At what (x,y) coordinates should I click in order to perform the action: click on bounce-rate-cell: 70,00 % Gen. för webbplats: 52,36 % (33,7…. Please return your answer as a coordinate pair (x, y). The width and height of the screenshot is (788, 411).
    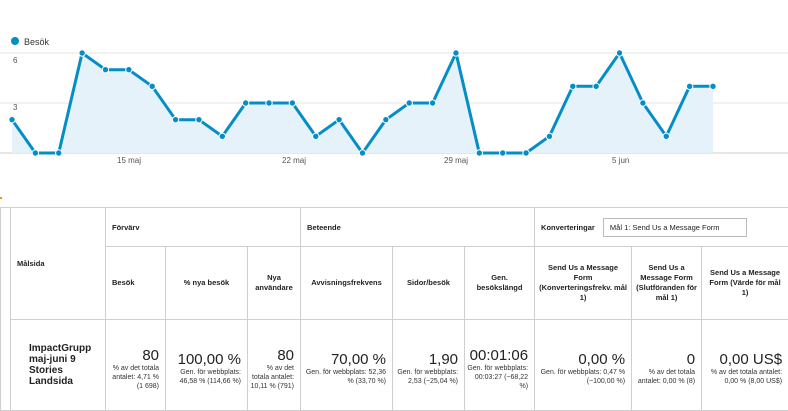
    Looking at the image, I should click on (347, 365).